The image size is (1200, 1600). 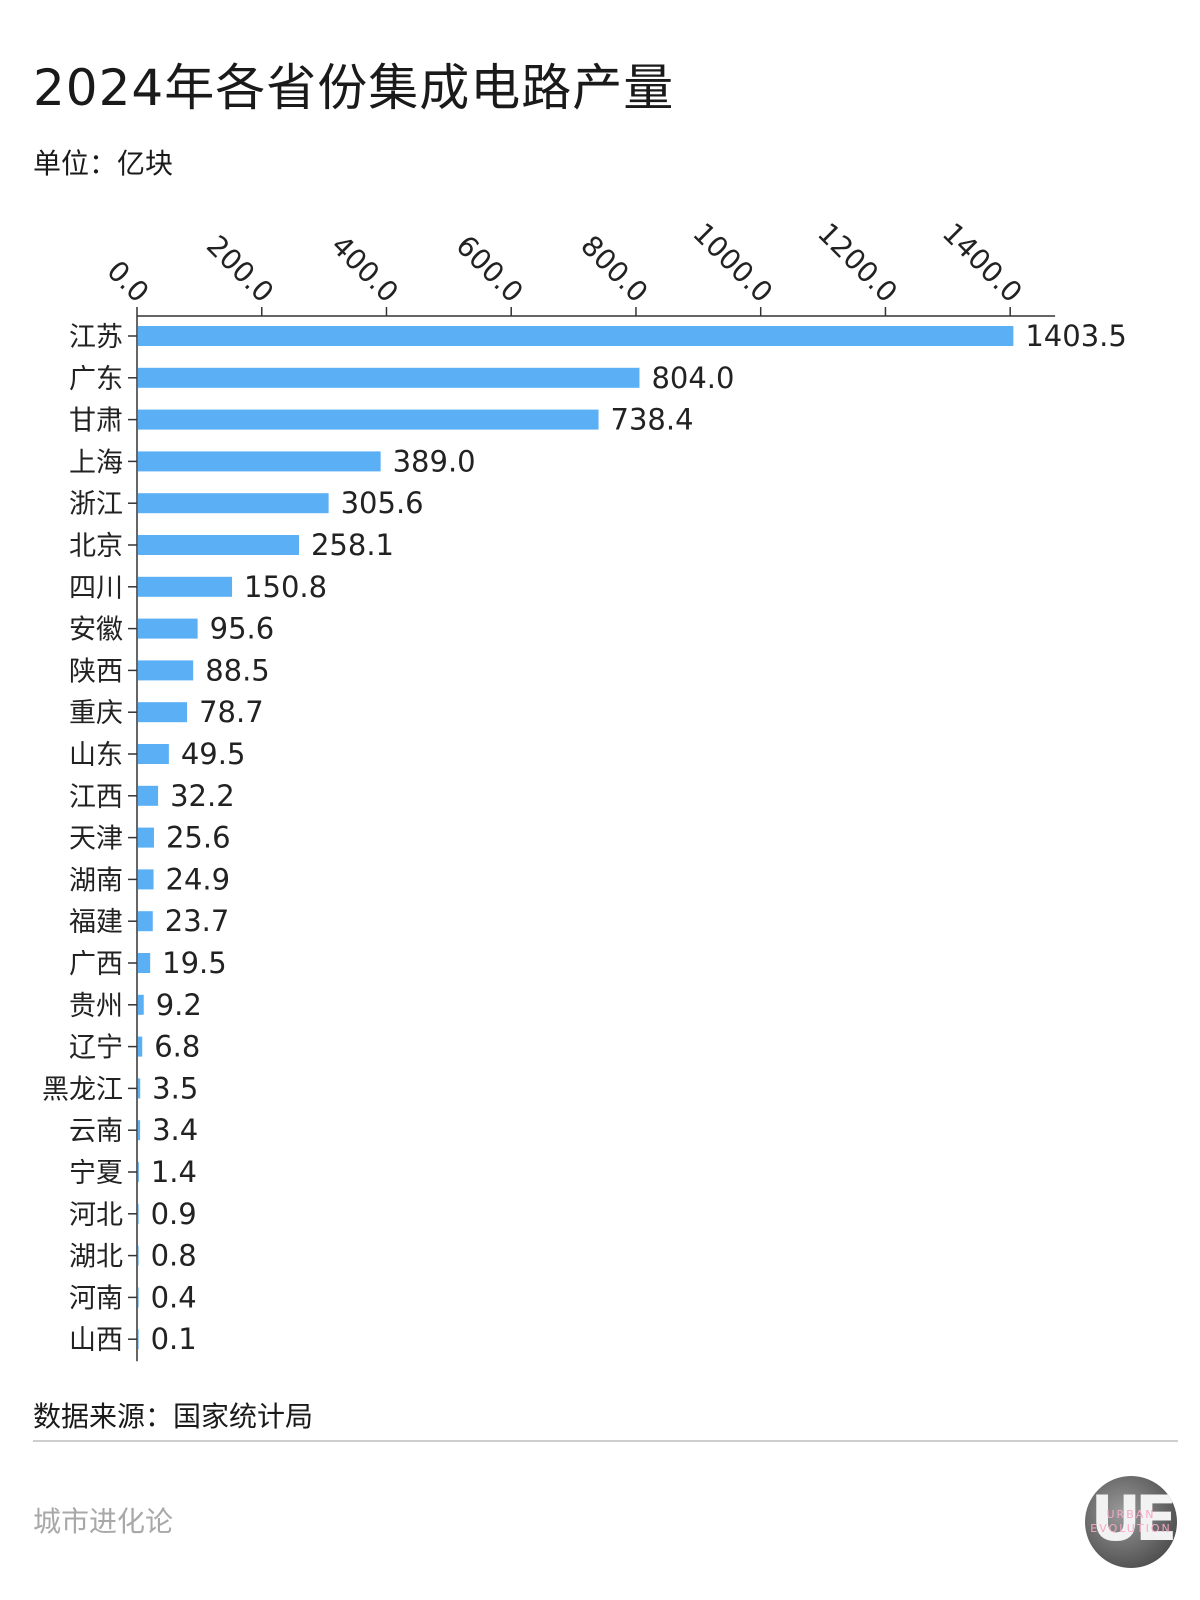 What do you see at coordinates (1131, 1514) in the screenshot?
I see `logo-text-urban: URBAN` at bounding box center [1131, 1514].